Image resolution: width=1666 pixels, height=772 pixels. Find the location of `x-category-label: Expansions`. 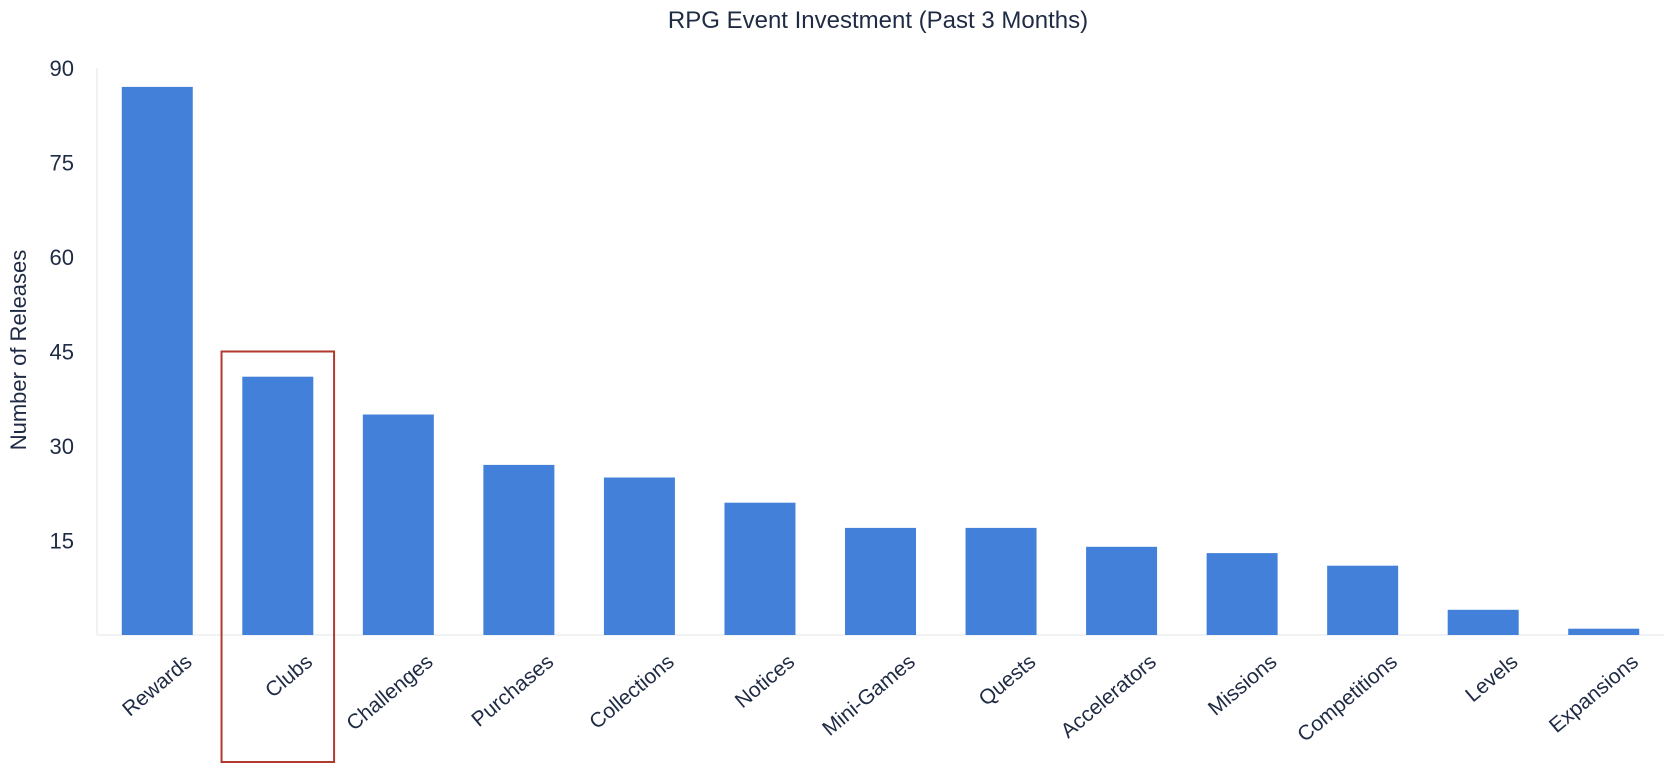

x-category-label: Expansions is located at coordinates (1594, 693).